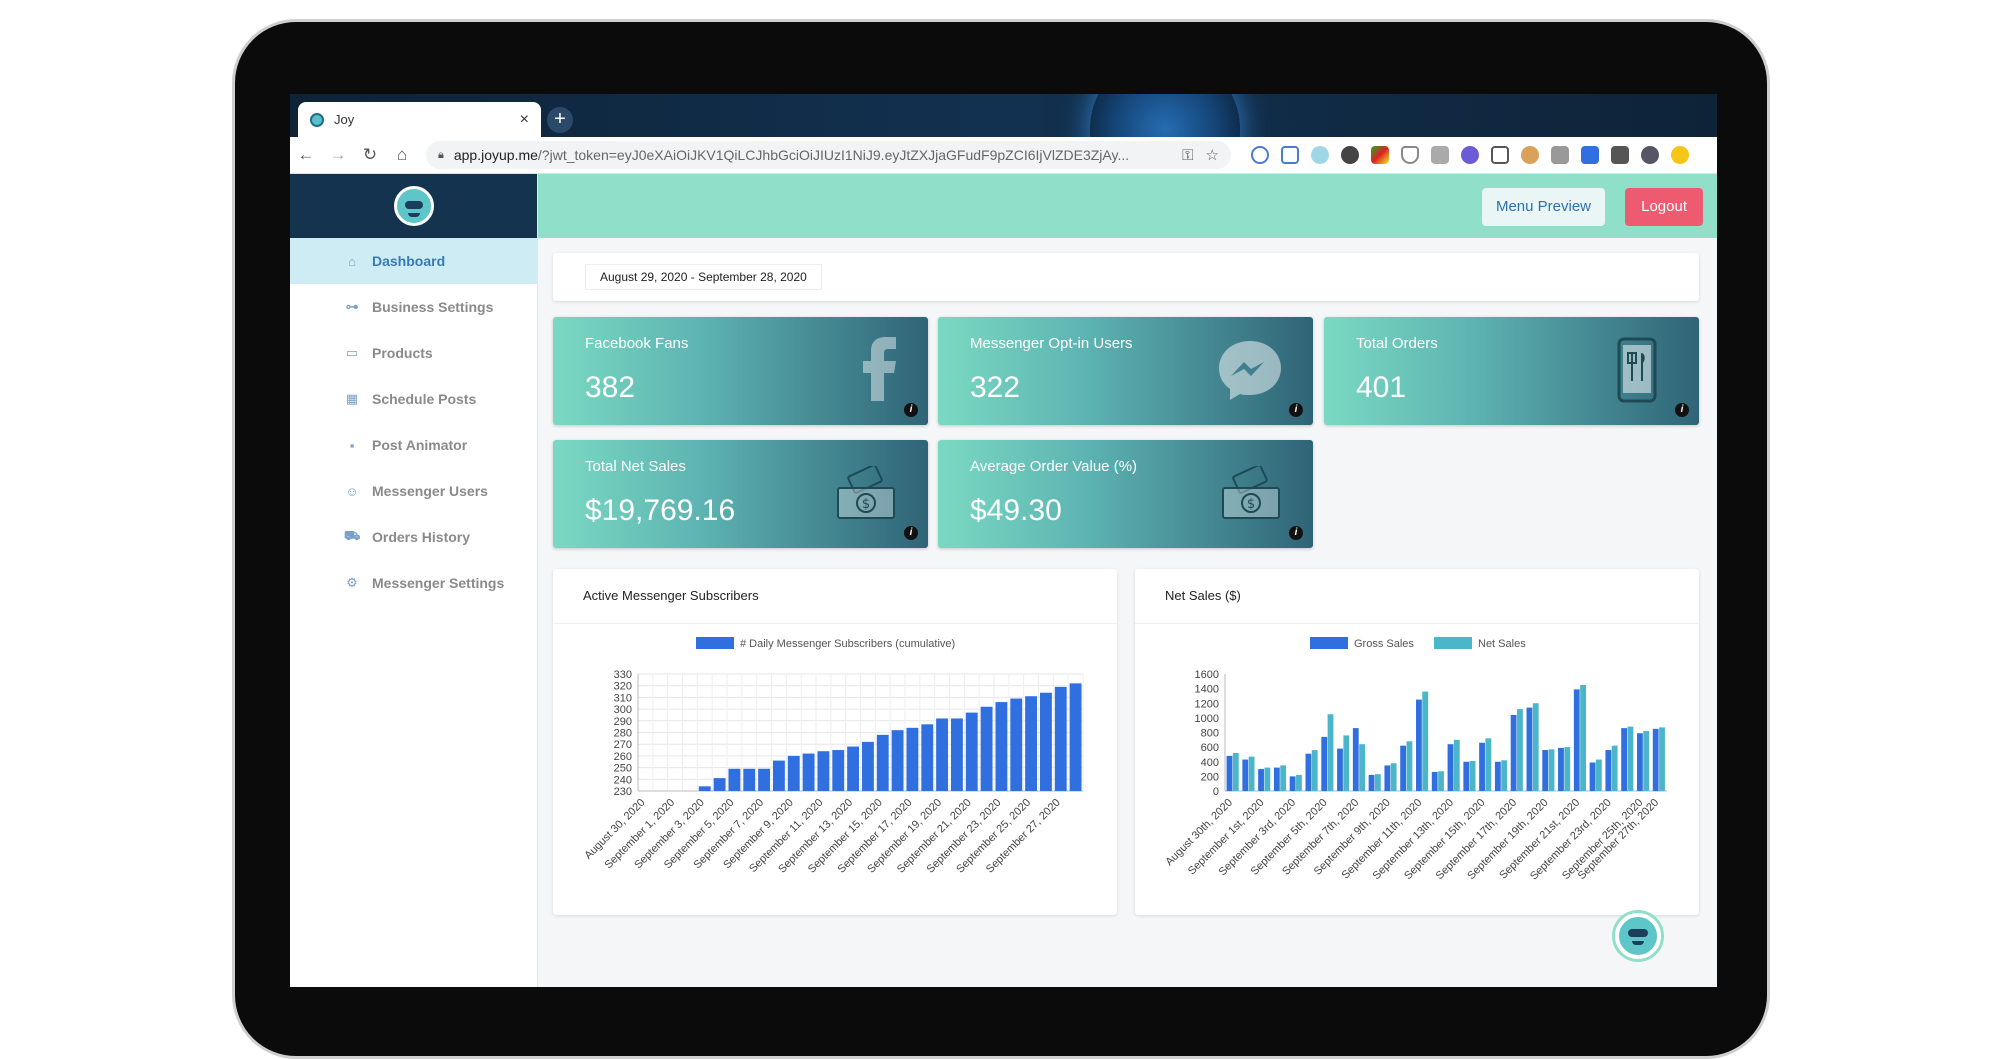 The width and height of the screenshot is (1999, 1059). What do you see at coordinates (1207, 675) in the screenshot?
I see `y-tick-label: 1600` at bounding box center [1207, 675].